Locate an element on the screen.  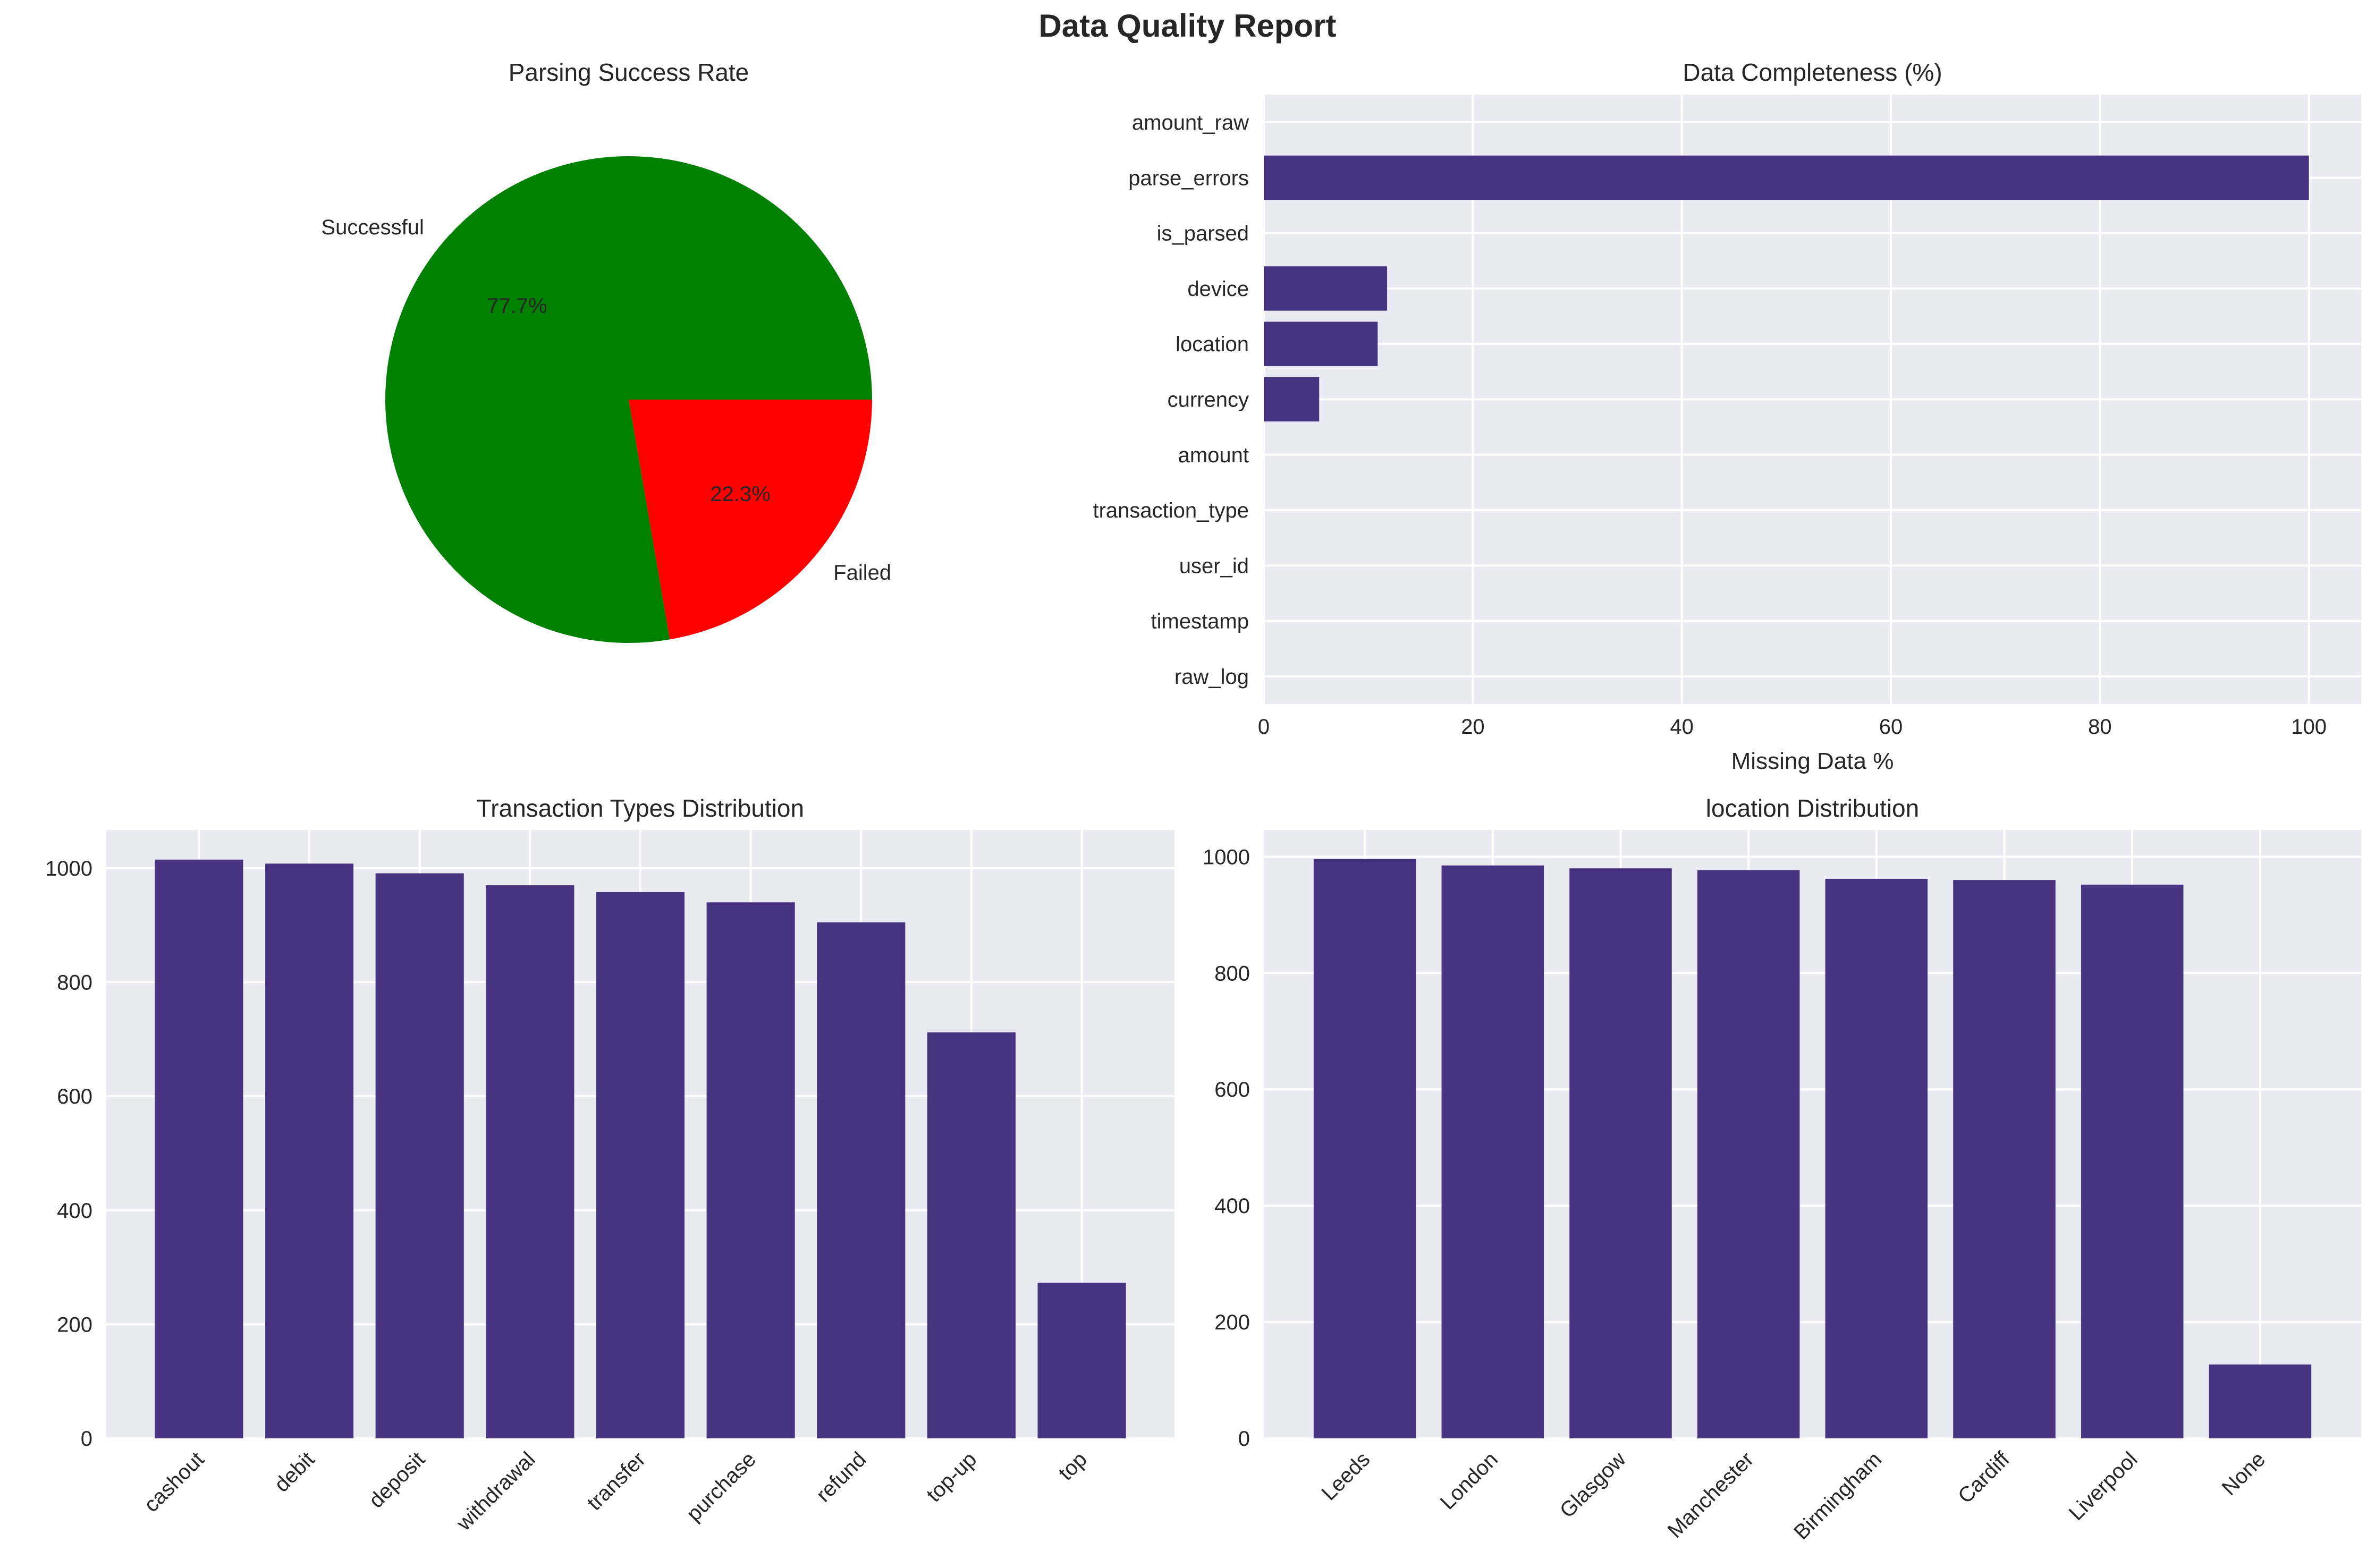
figure-title: Data Quality Report is located at coordinates (1187, 26).